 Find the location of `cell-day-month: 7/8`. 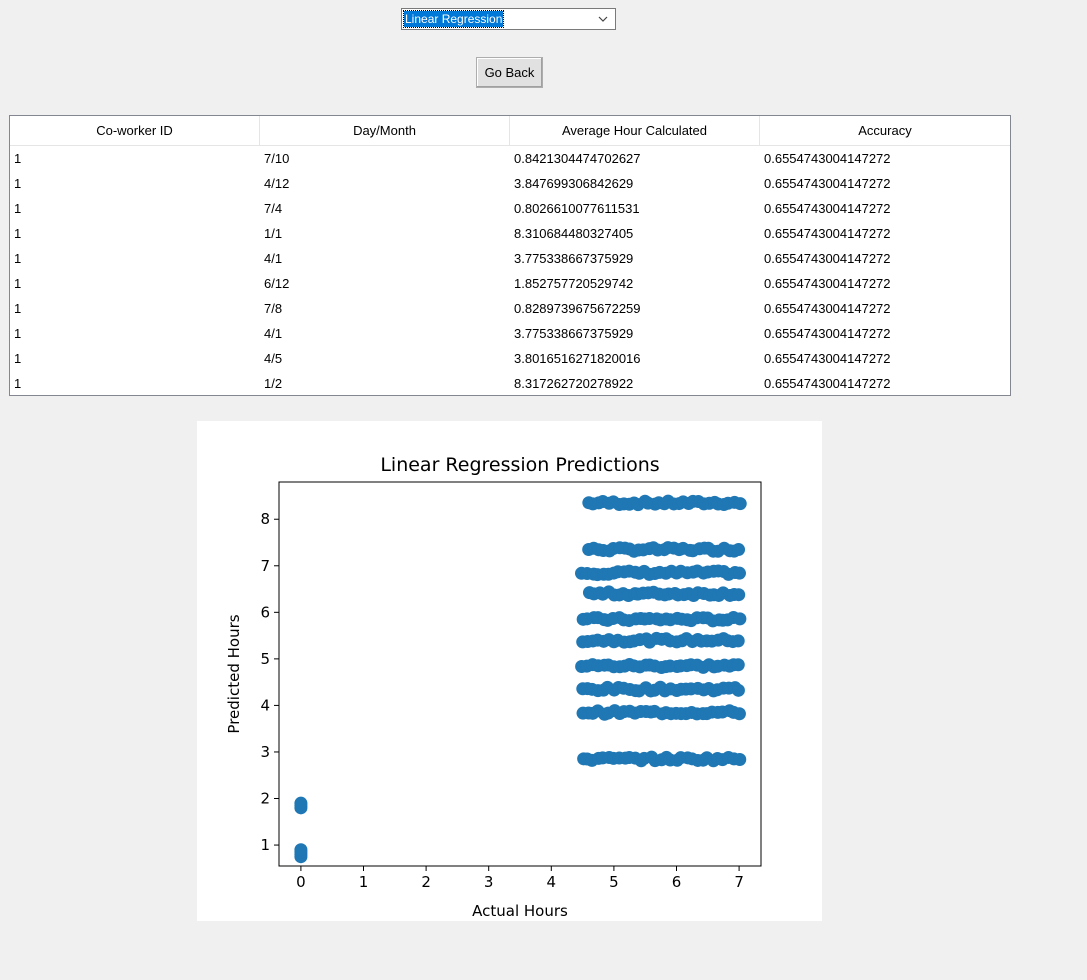

cell-day-month: 7/8 is located at coordinates (273, 308).